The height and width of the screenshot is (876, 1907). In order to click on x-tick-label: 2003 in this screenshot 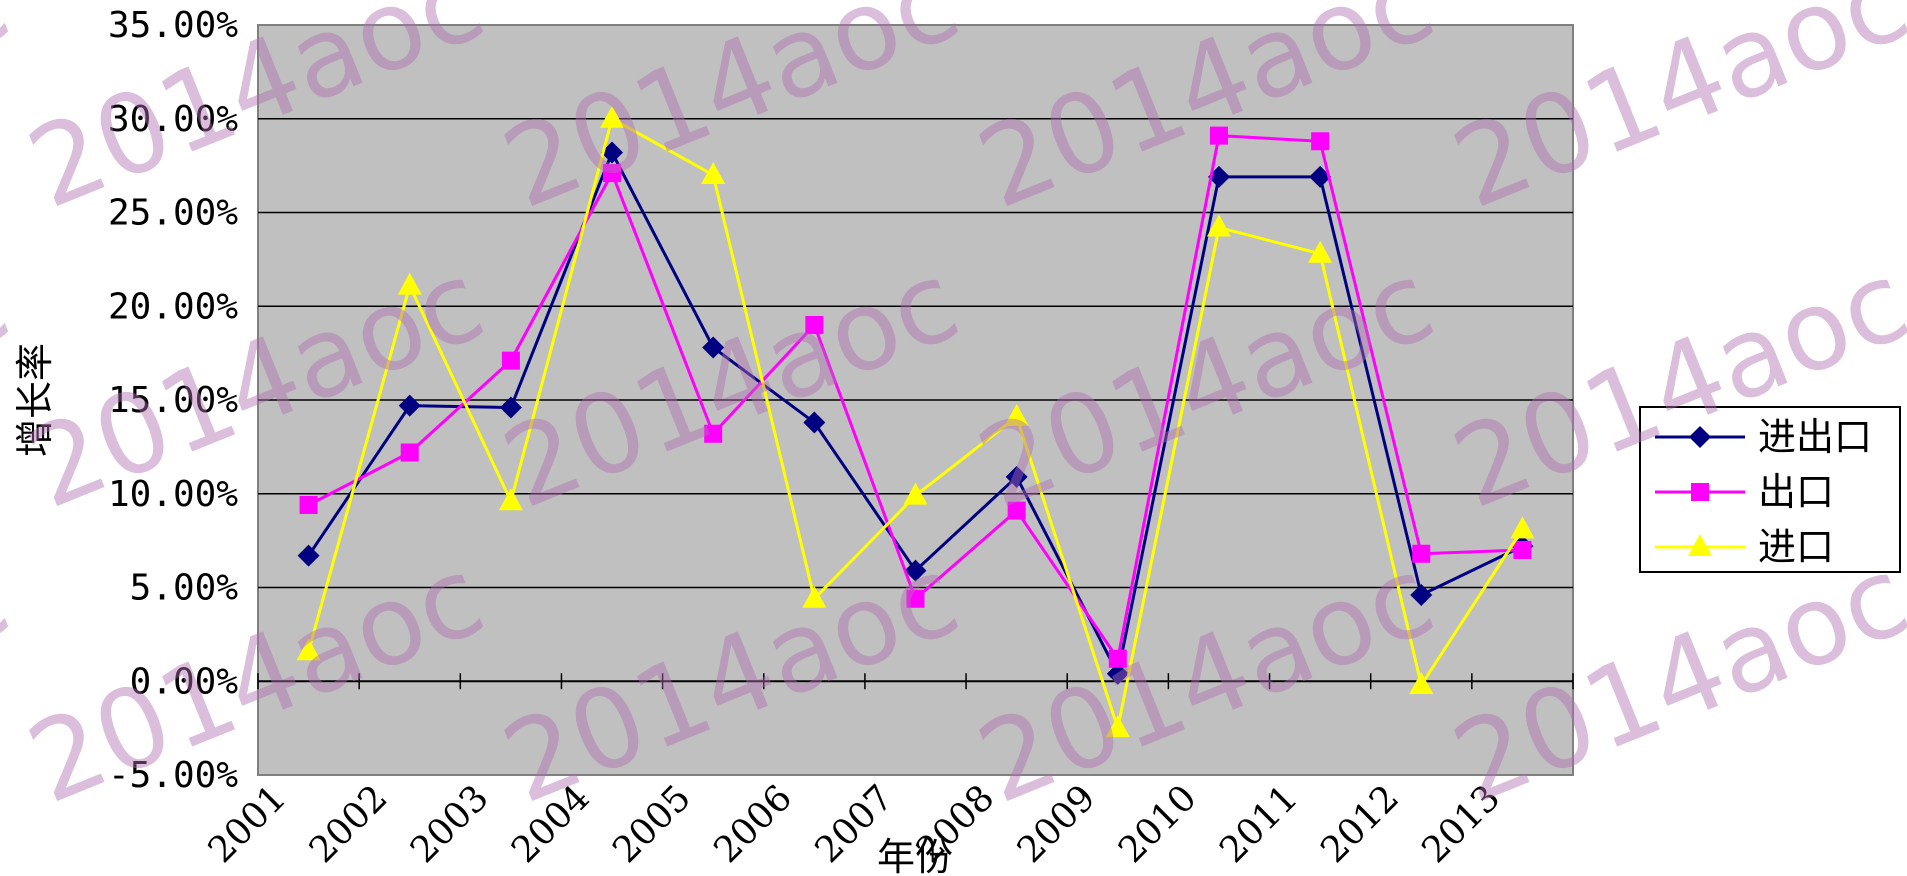, I will do `click(450, 824)`.